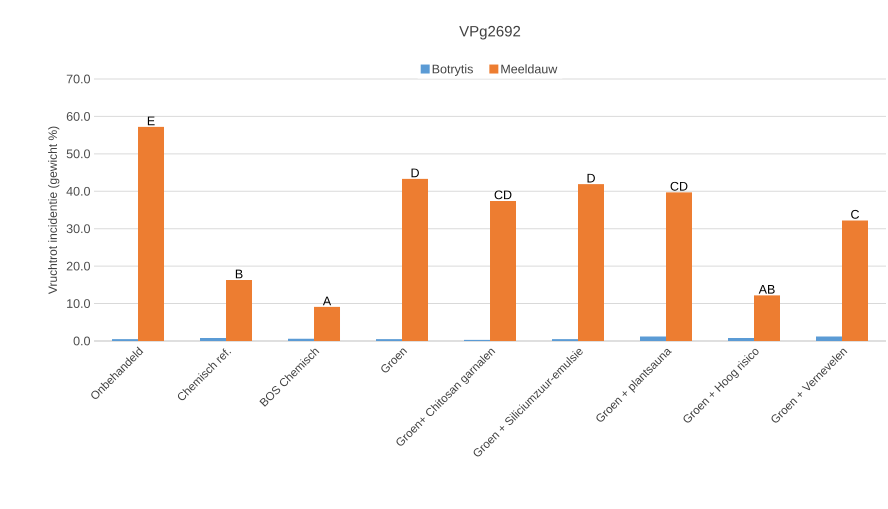  What do you see at coordinates (54, 210) in the screenshot?
I see `y-axis-title: Vruchtrot incidentie (gewicht %)` at bounding box center [54, 210].